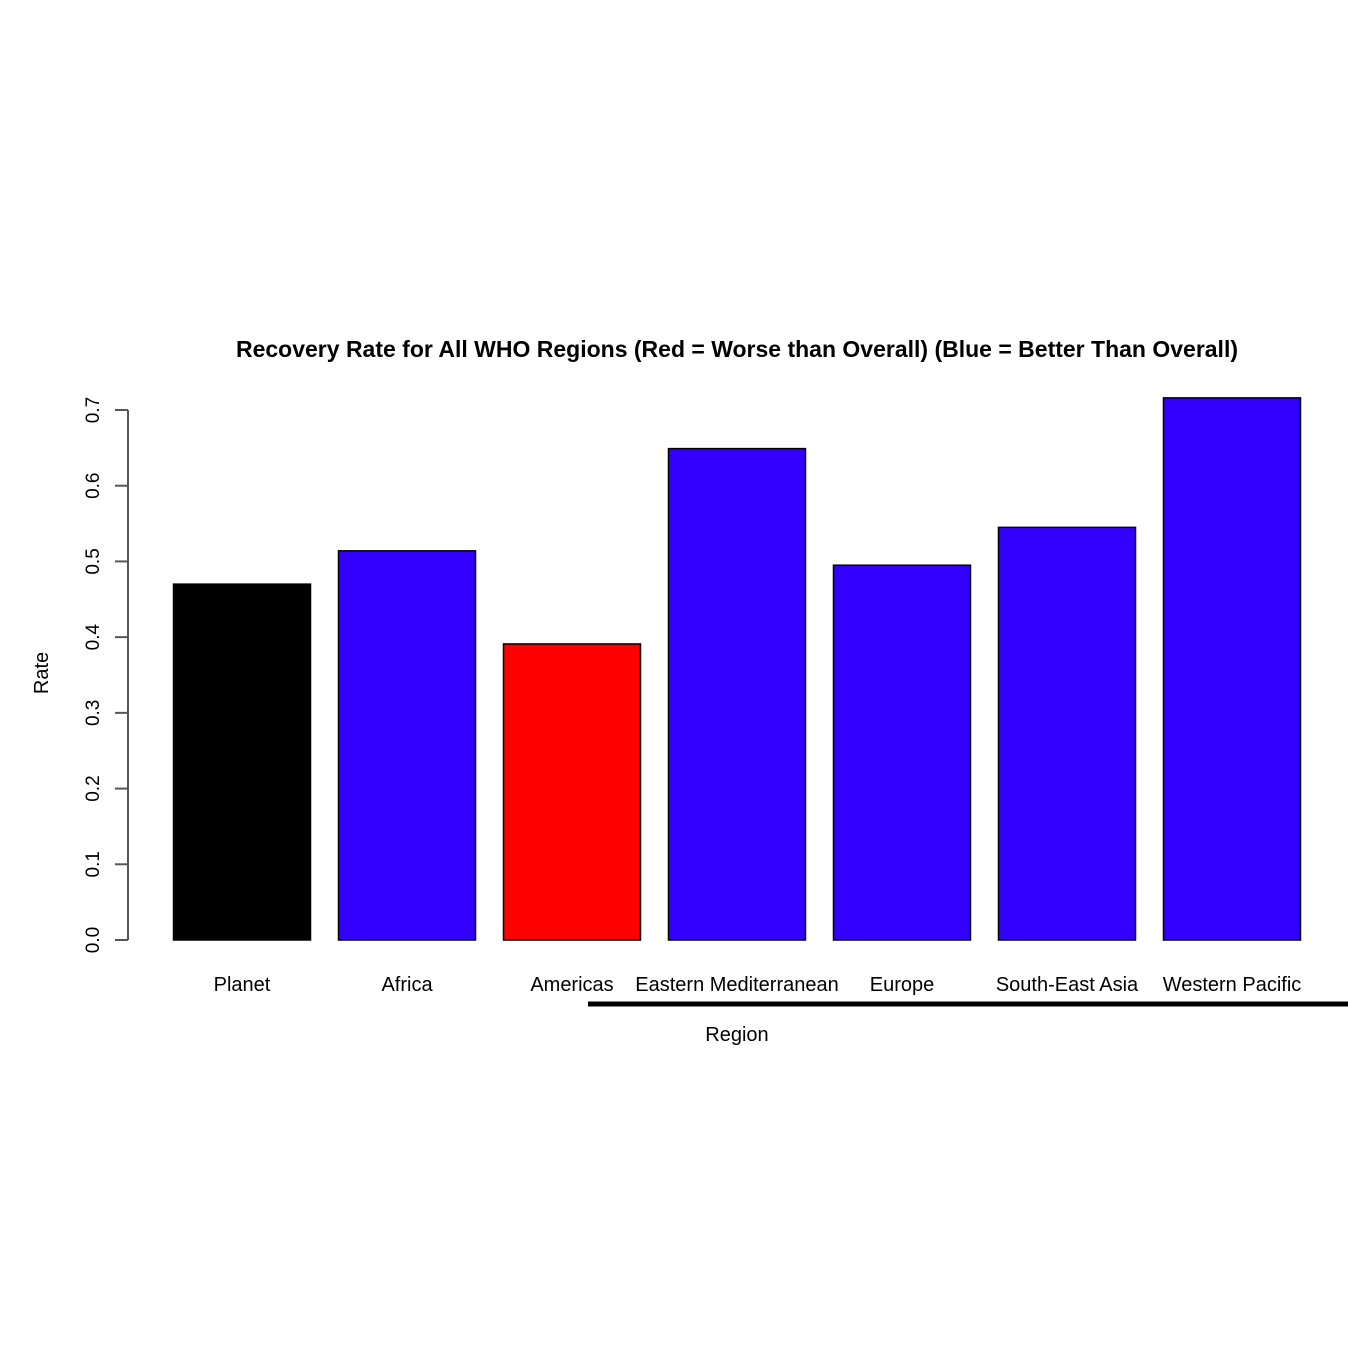 This screenshot has width=1348, height=1348. I want to click on bar-eastern-mediterranean, so click(737, 694).